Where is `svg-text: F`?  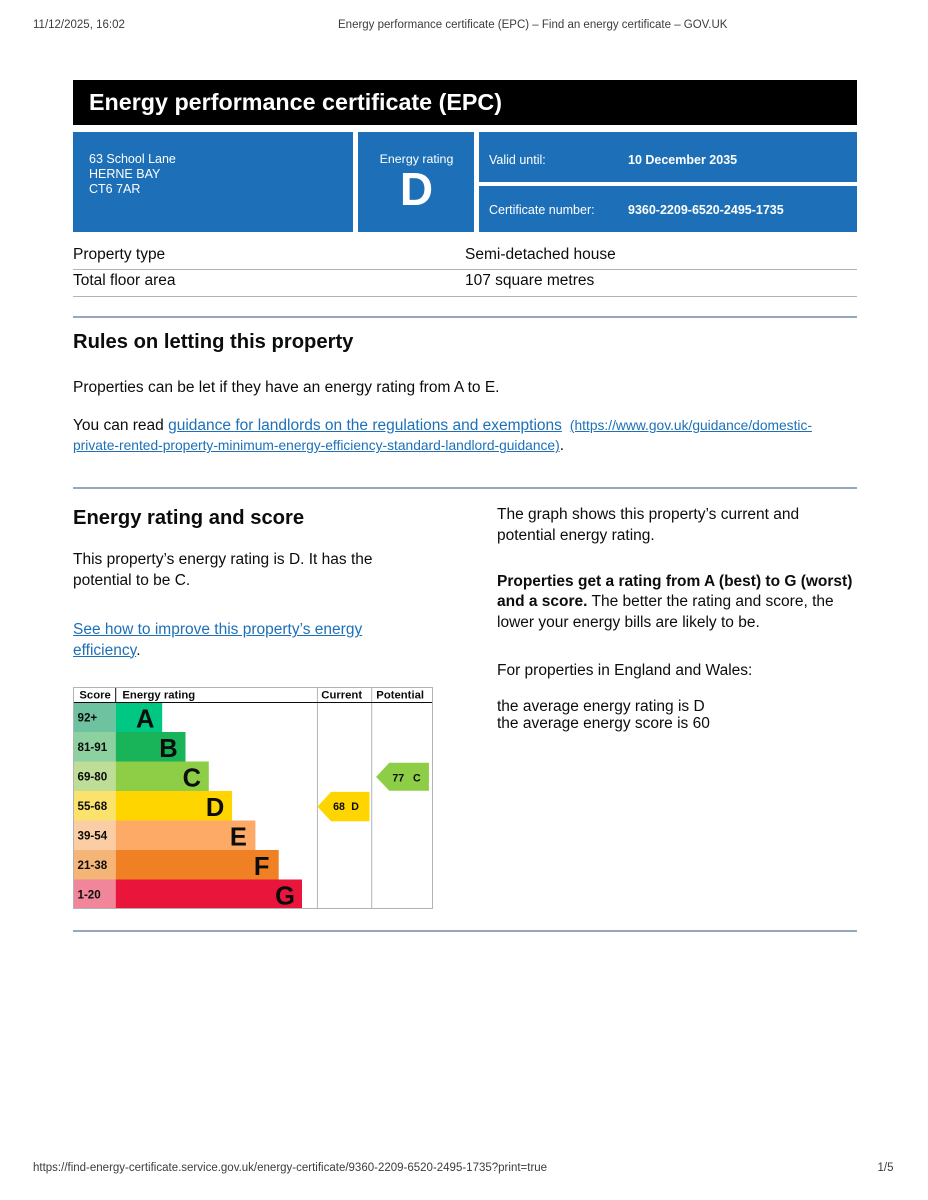 svg-text: F is located at coordinates (262, 867).